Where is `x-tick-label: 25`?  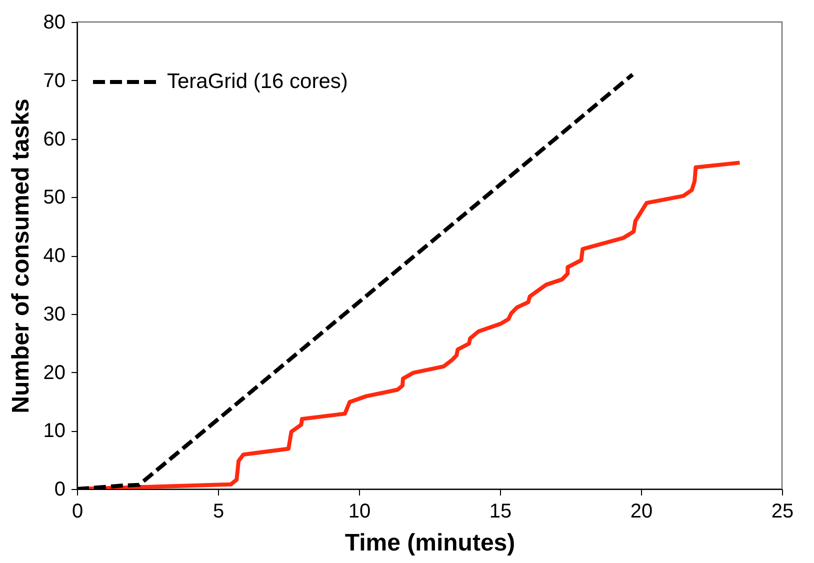 x-tick-label: 25 is located at coordinates (782, 511).